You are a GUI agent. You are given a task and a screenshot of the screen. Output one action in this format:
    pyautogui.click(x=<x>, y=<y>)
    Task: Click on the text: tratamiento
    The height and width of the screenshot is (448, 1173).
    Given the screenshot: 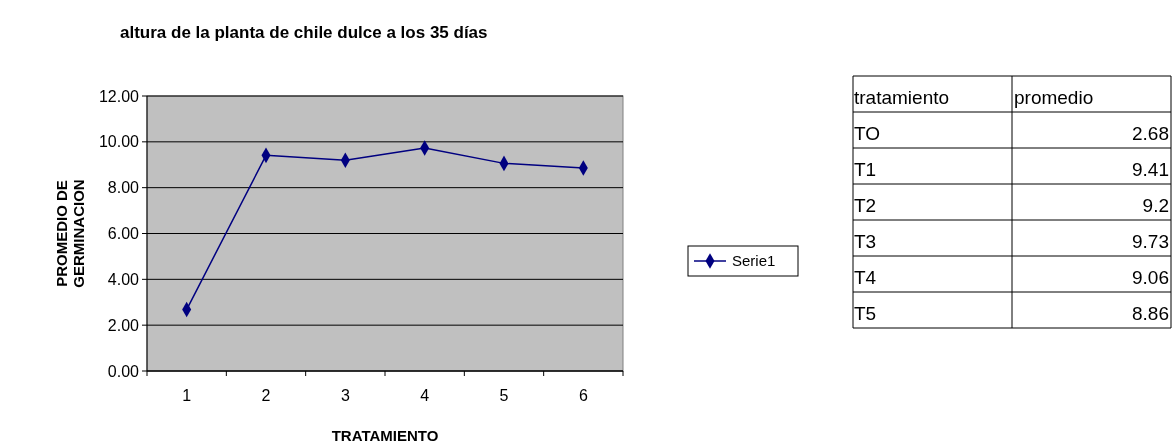 What is the action you would take?
    pyautogui.click(x=902, y=97)
    